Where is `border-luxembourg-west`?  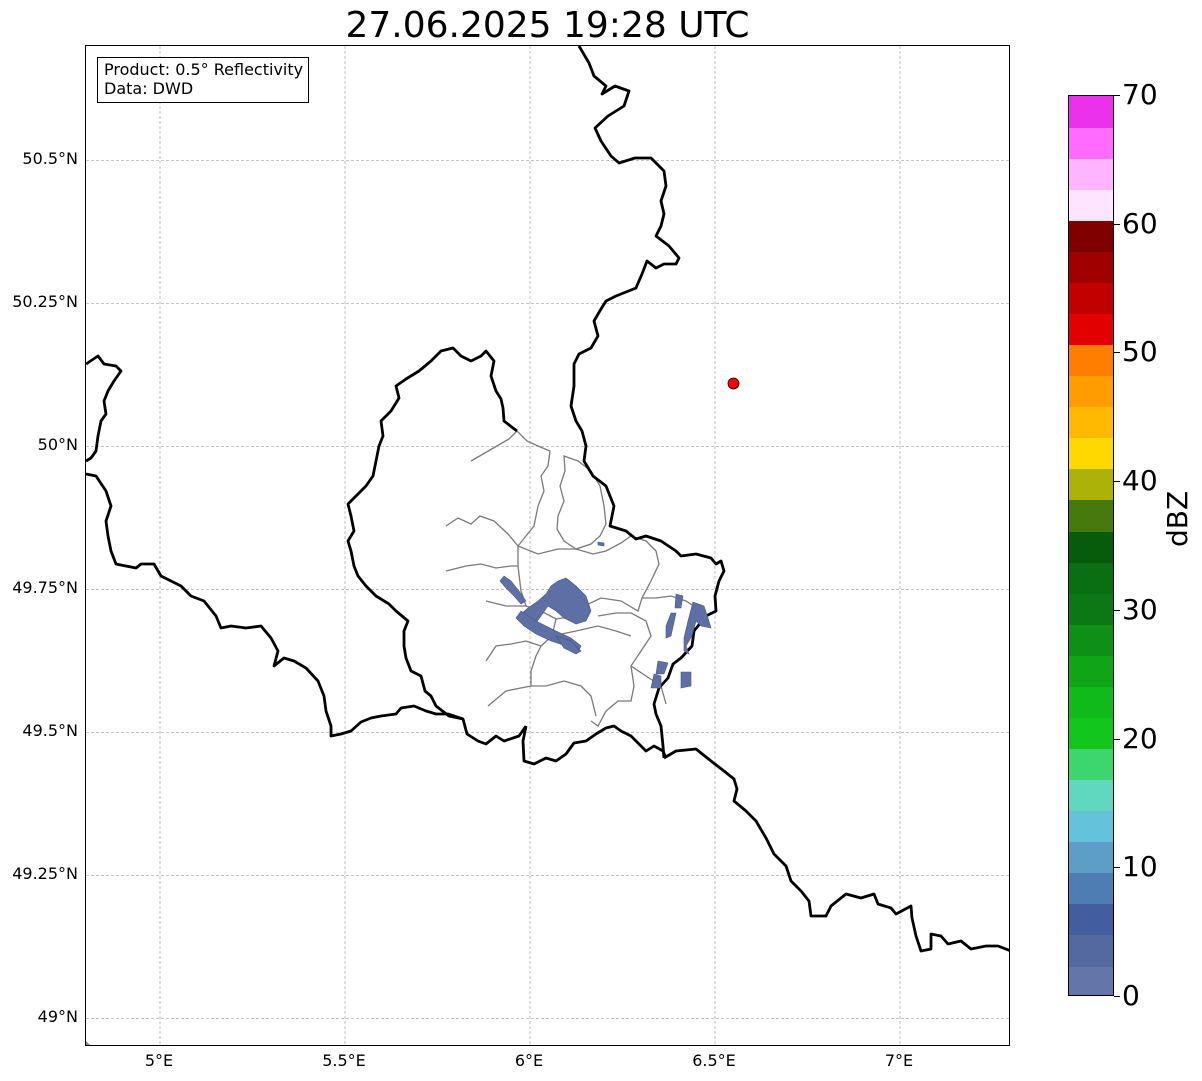 border-luxembourg-west is located at coordinates (437, 546).